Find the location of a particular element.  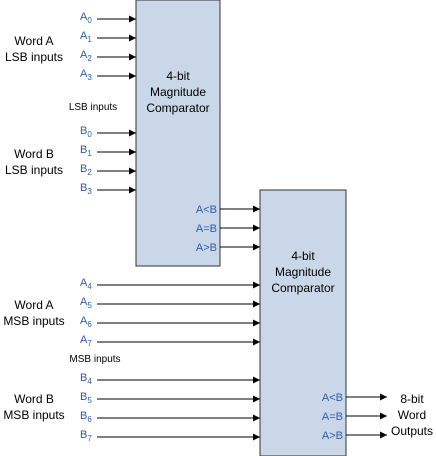

comparator-1-title-line1: 4-bit is located at coordinates (178, 76).